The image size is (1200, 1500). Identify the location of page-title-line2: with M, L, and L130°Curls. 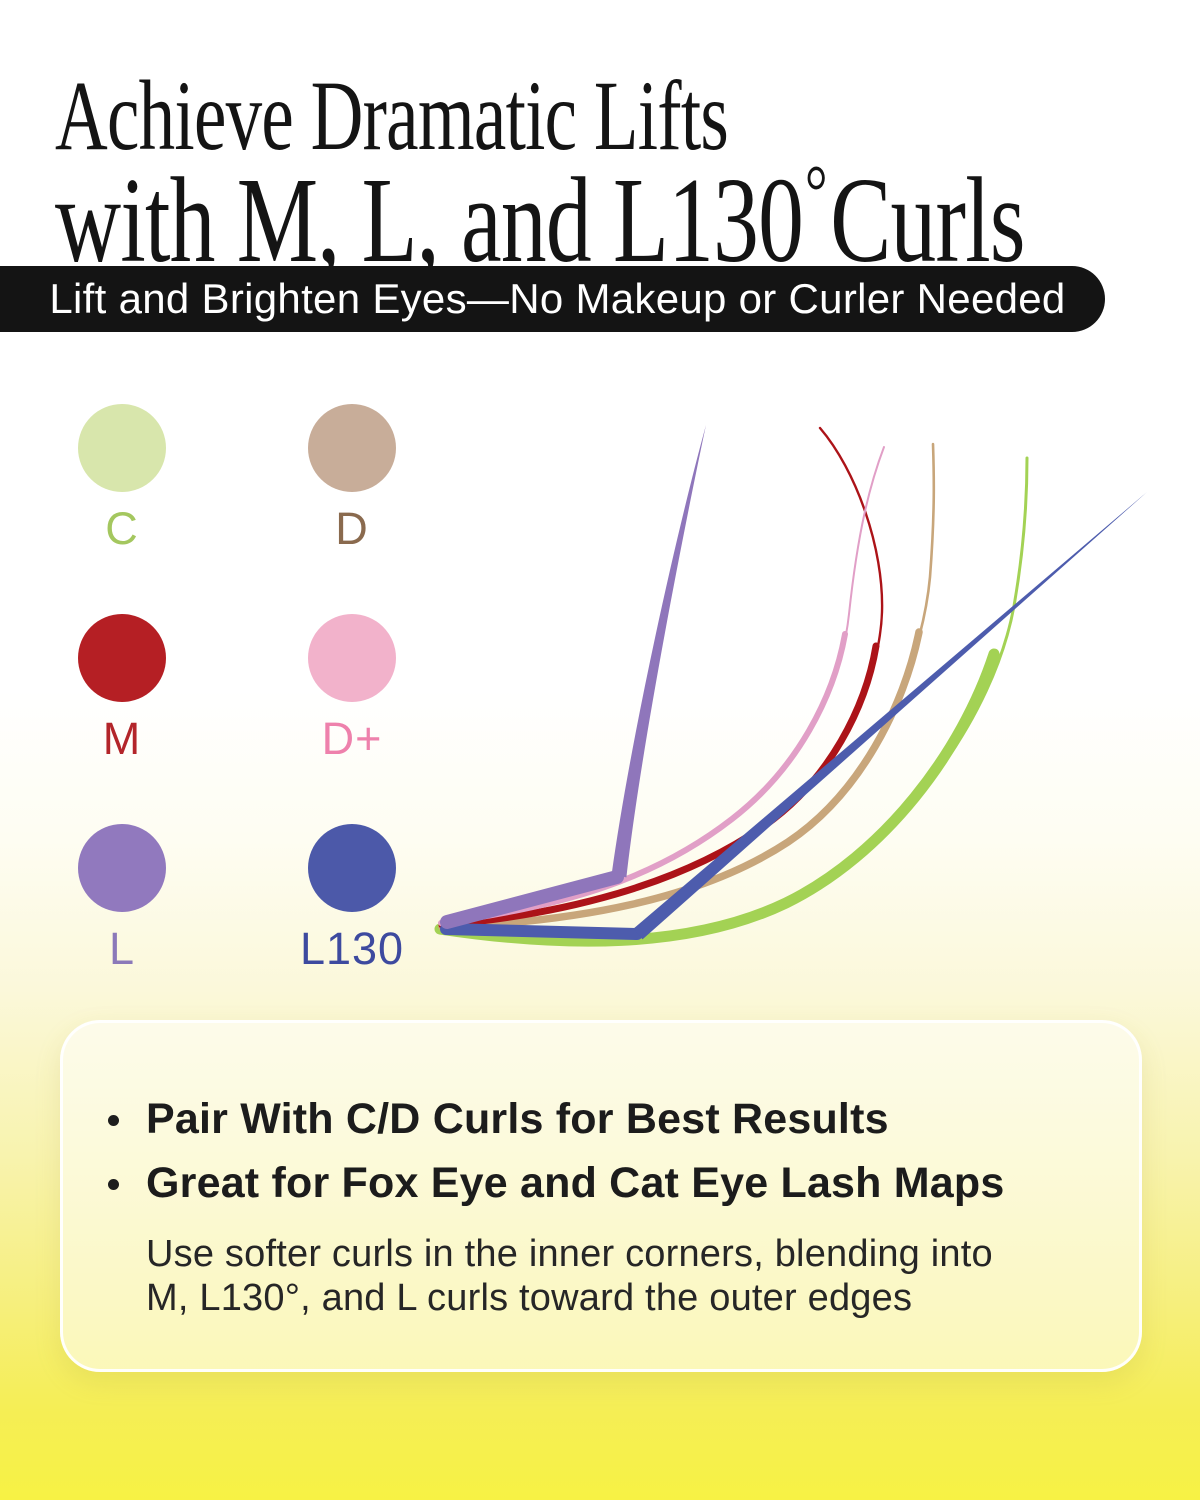
(540, 218).